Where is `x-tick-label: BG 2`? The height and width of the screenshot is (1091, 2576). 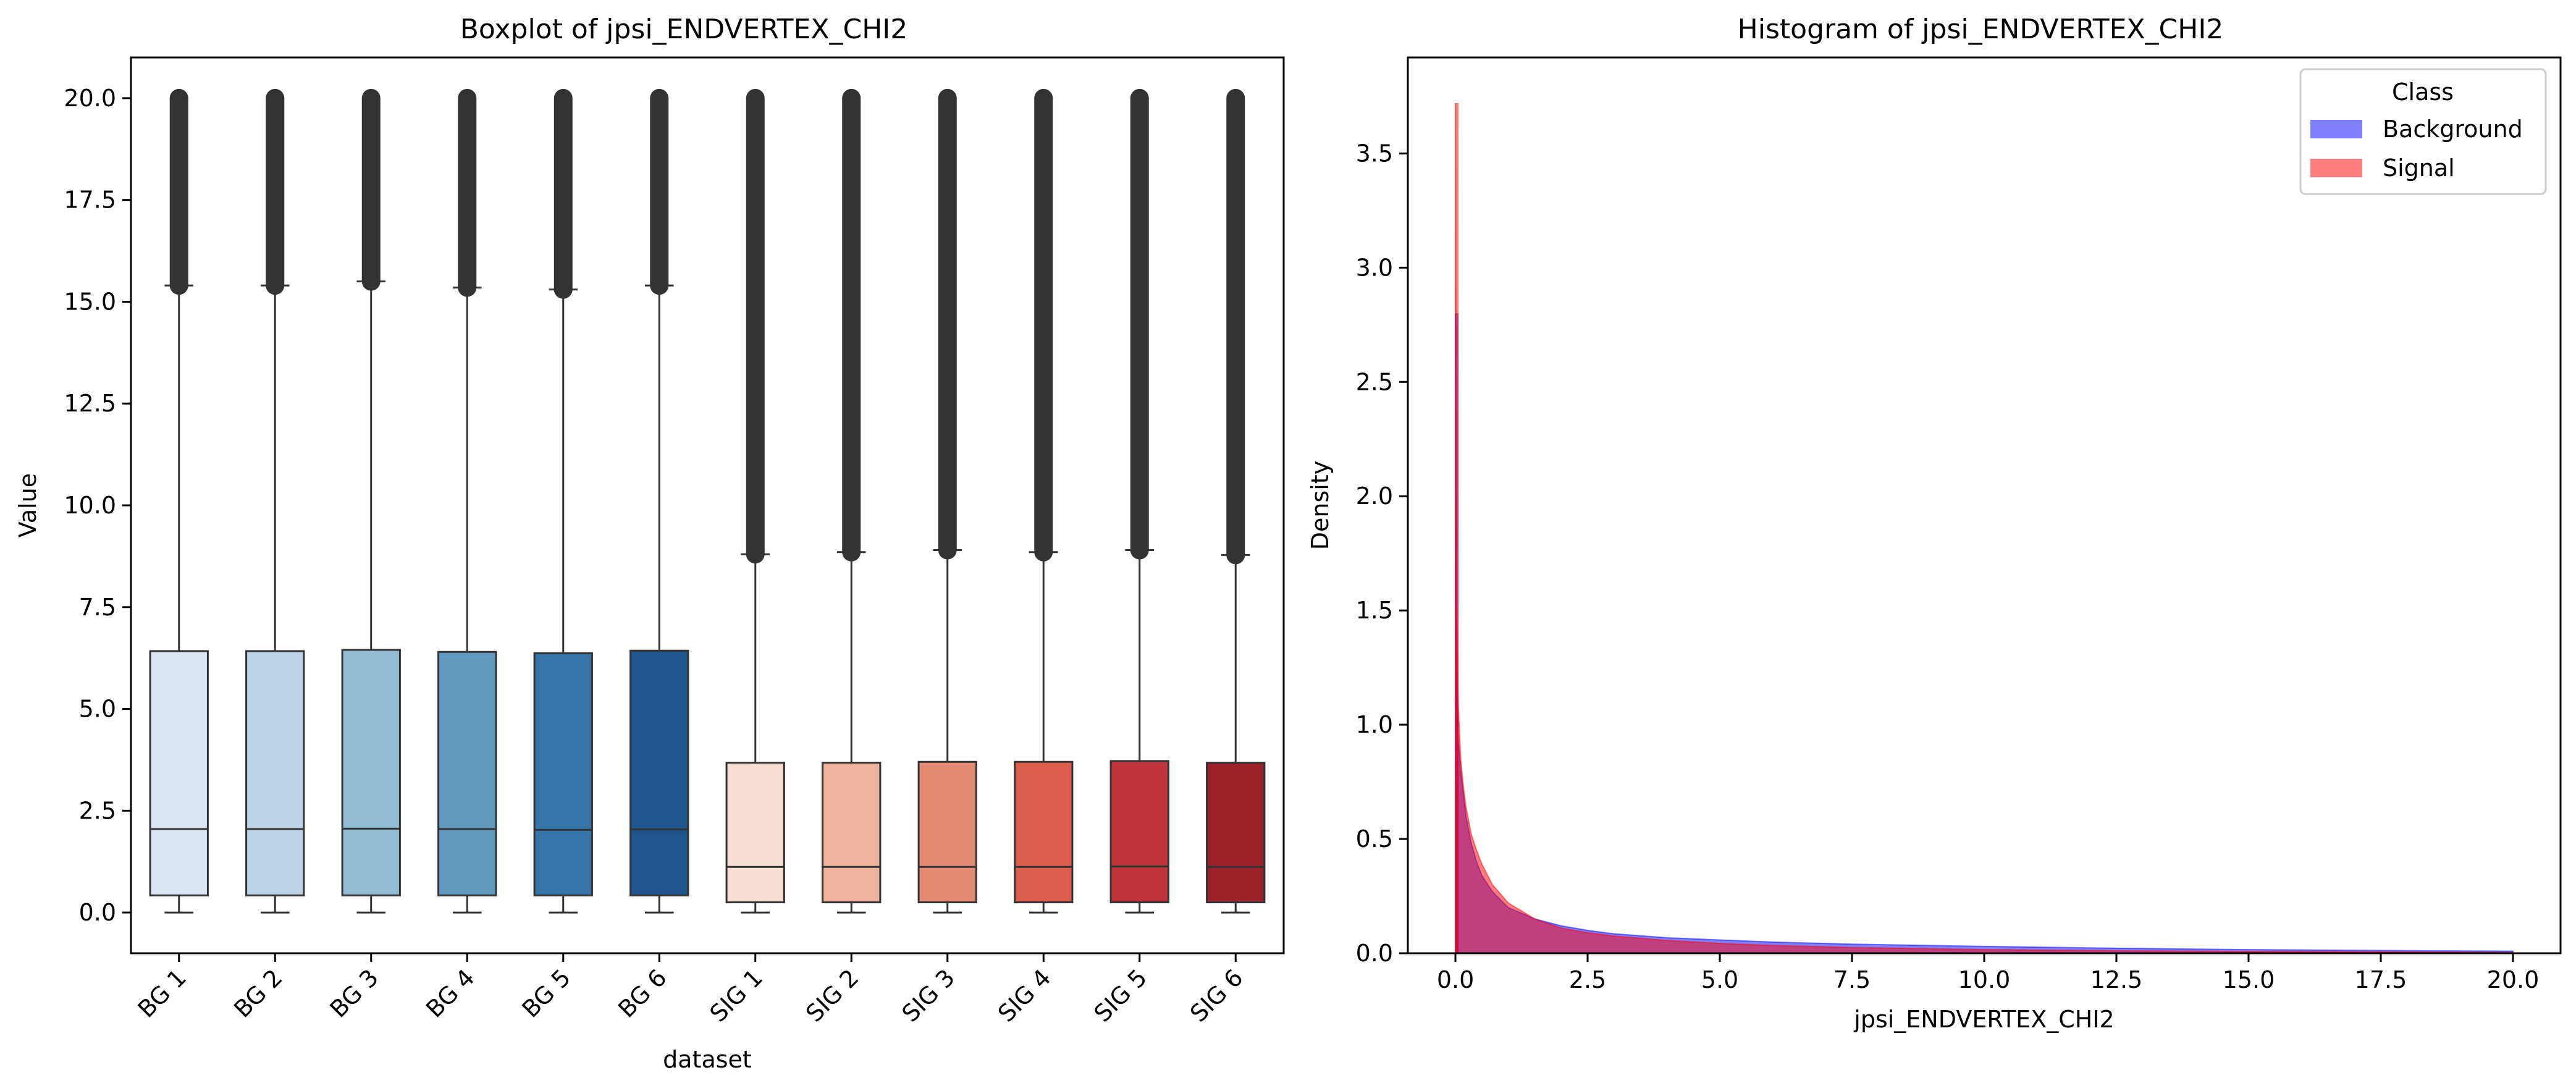
x-tick-label: BG 2 is located at coordinates (258, 993).